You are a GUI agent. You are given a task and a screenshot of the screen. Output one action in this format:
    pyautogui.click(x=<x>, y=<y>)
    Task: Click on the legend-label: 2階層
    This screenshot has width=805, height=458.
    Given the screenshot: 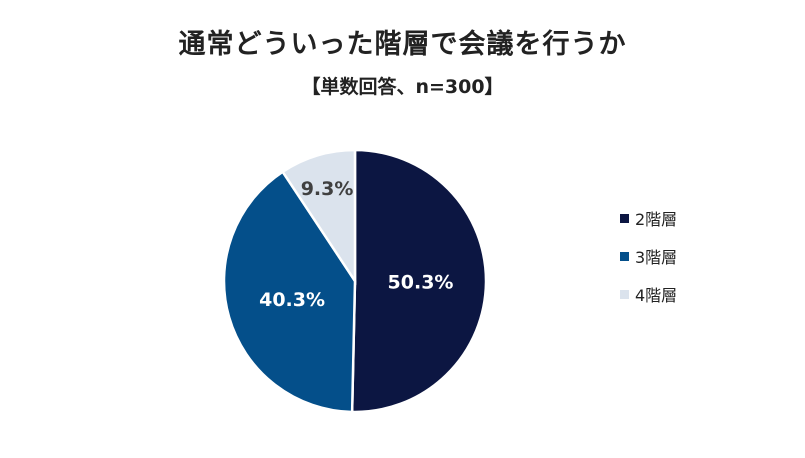 What is the action you would take?
    pyautogui.click(x=656, y=219)
    